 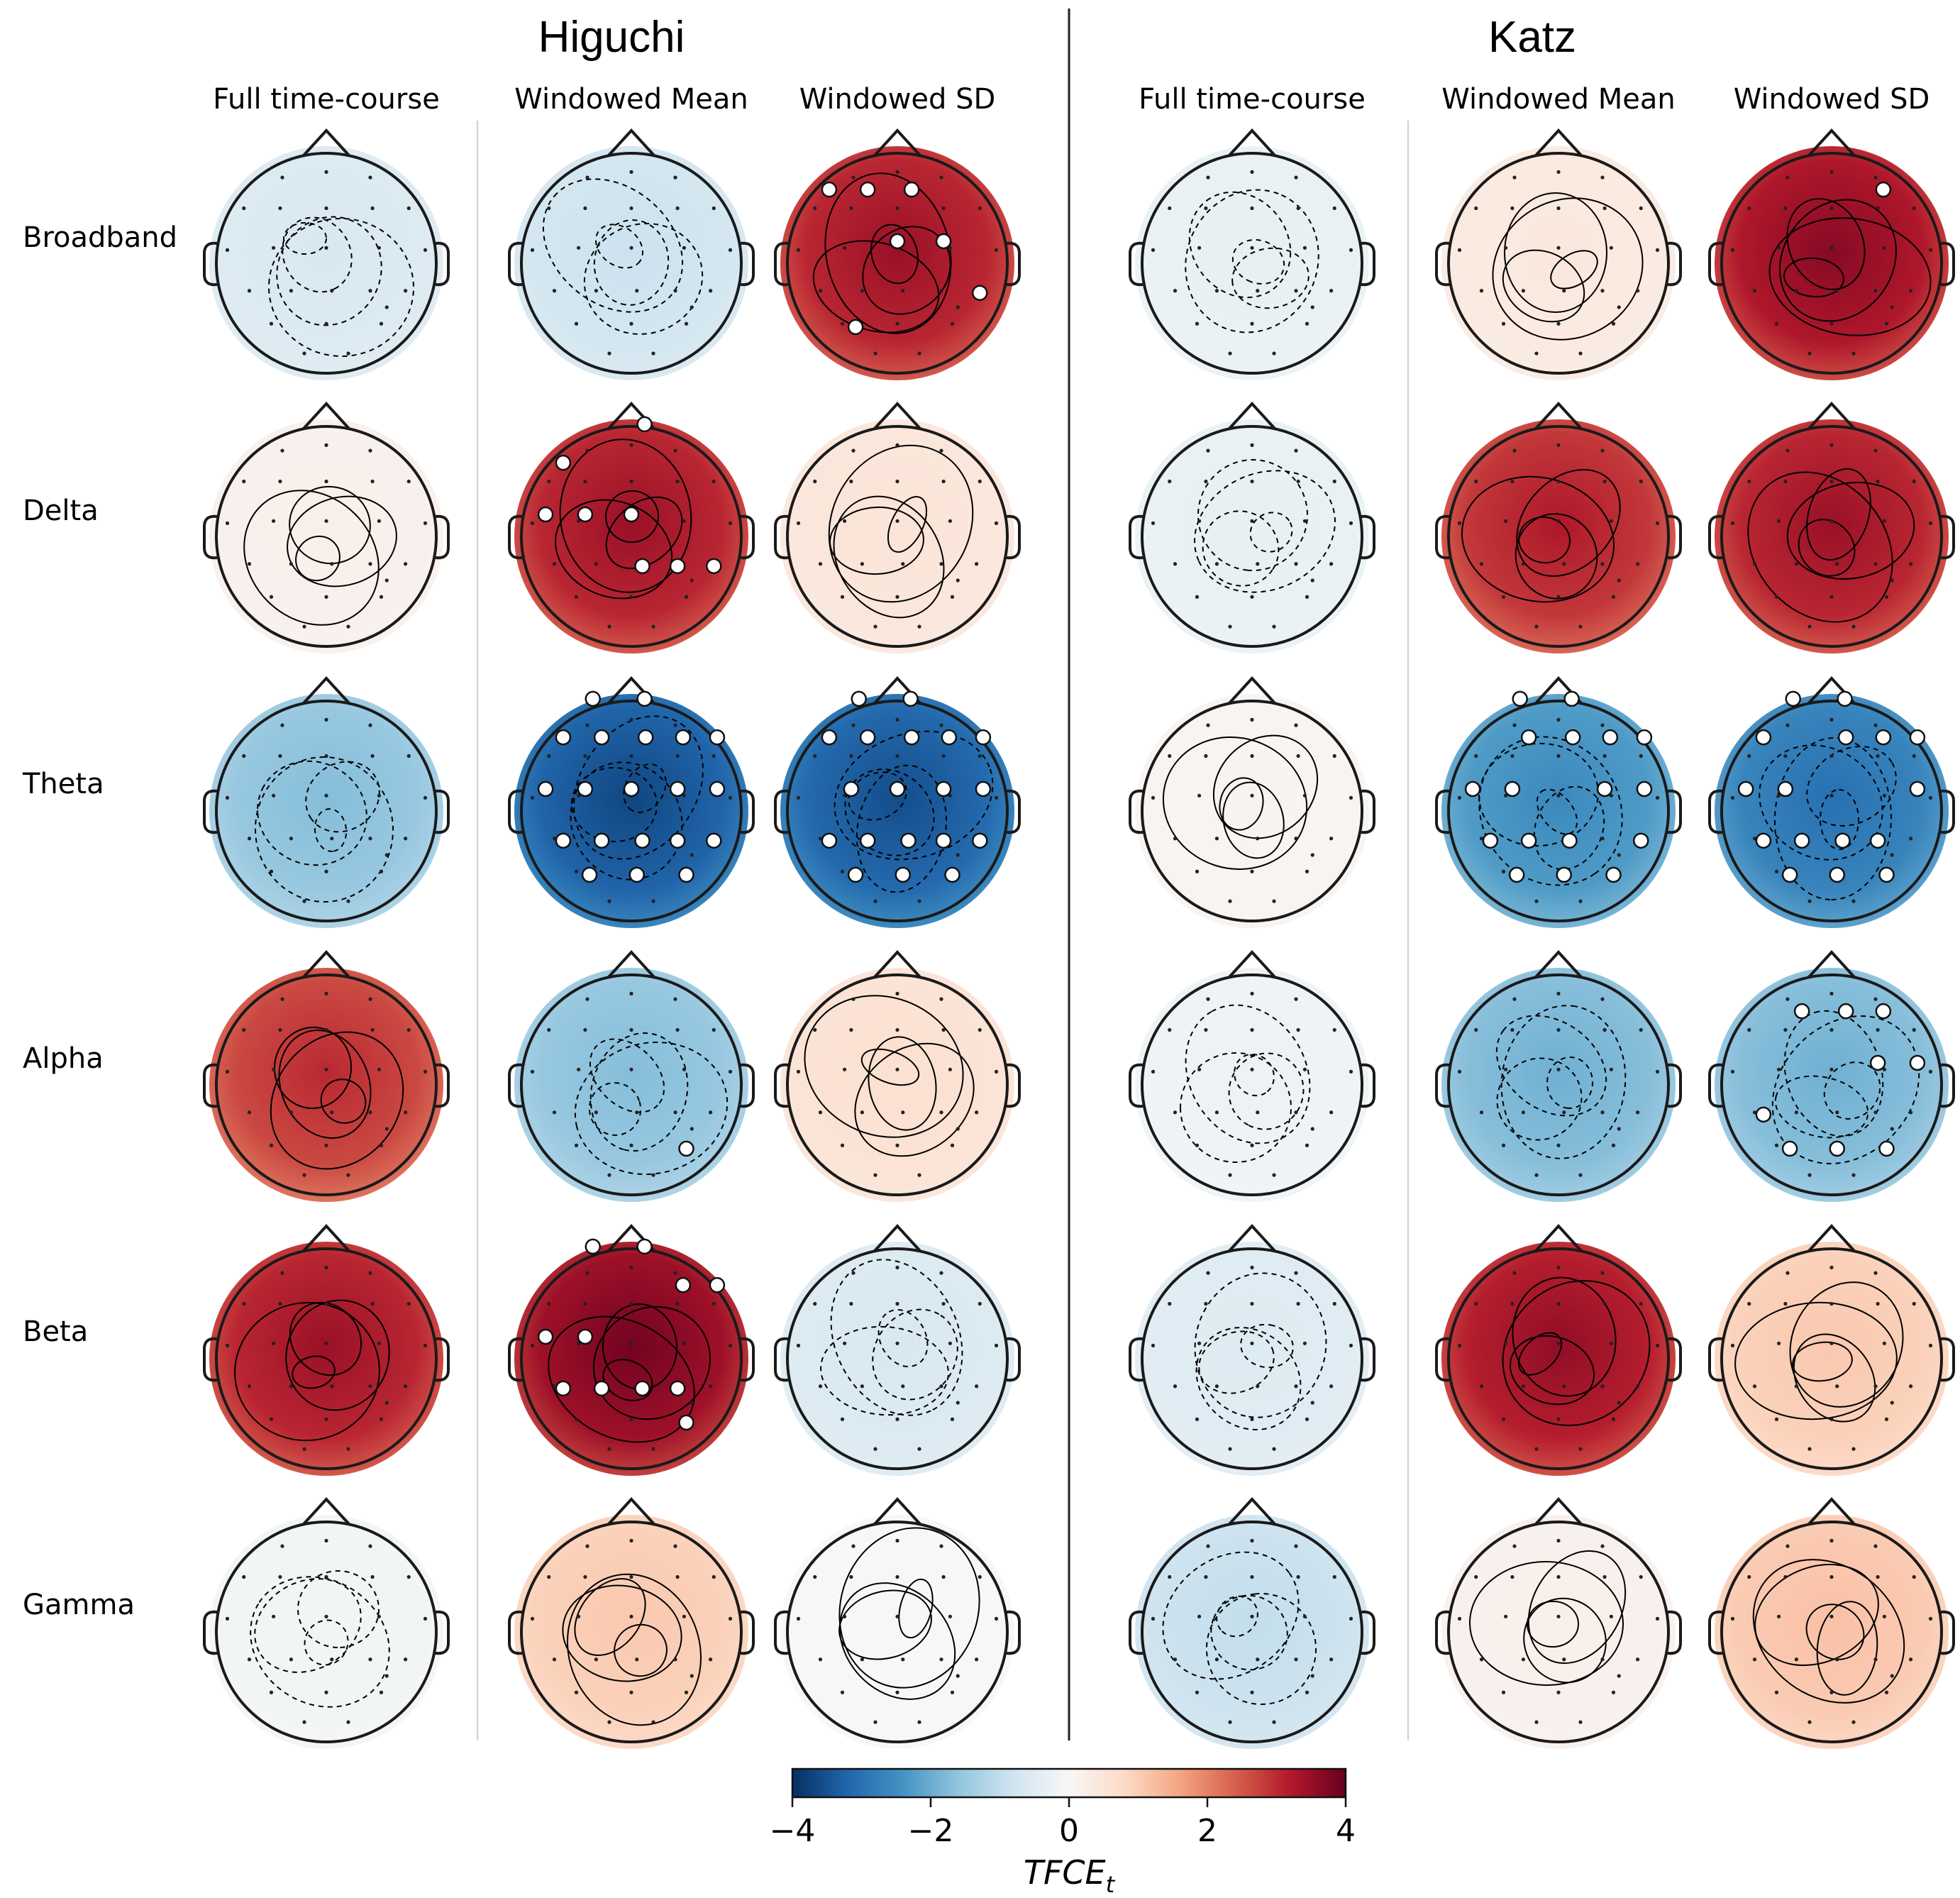 I want to click on right-ear-outline, so click(x=1947, y=537).